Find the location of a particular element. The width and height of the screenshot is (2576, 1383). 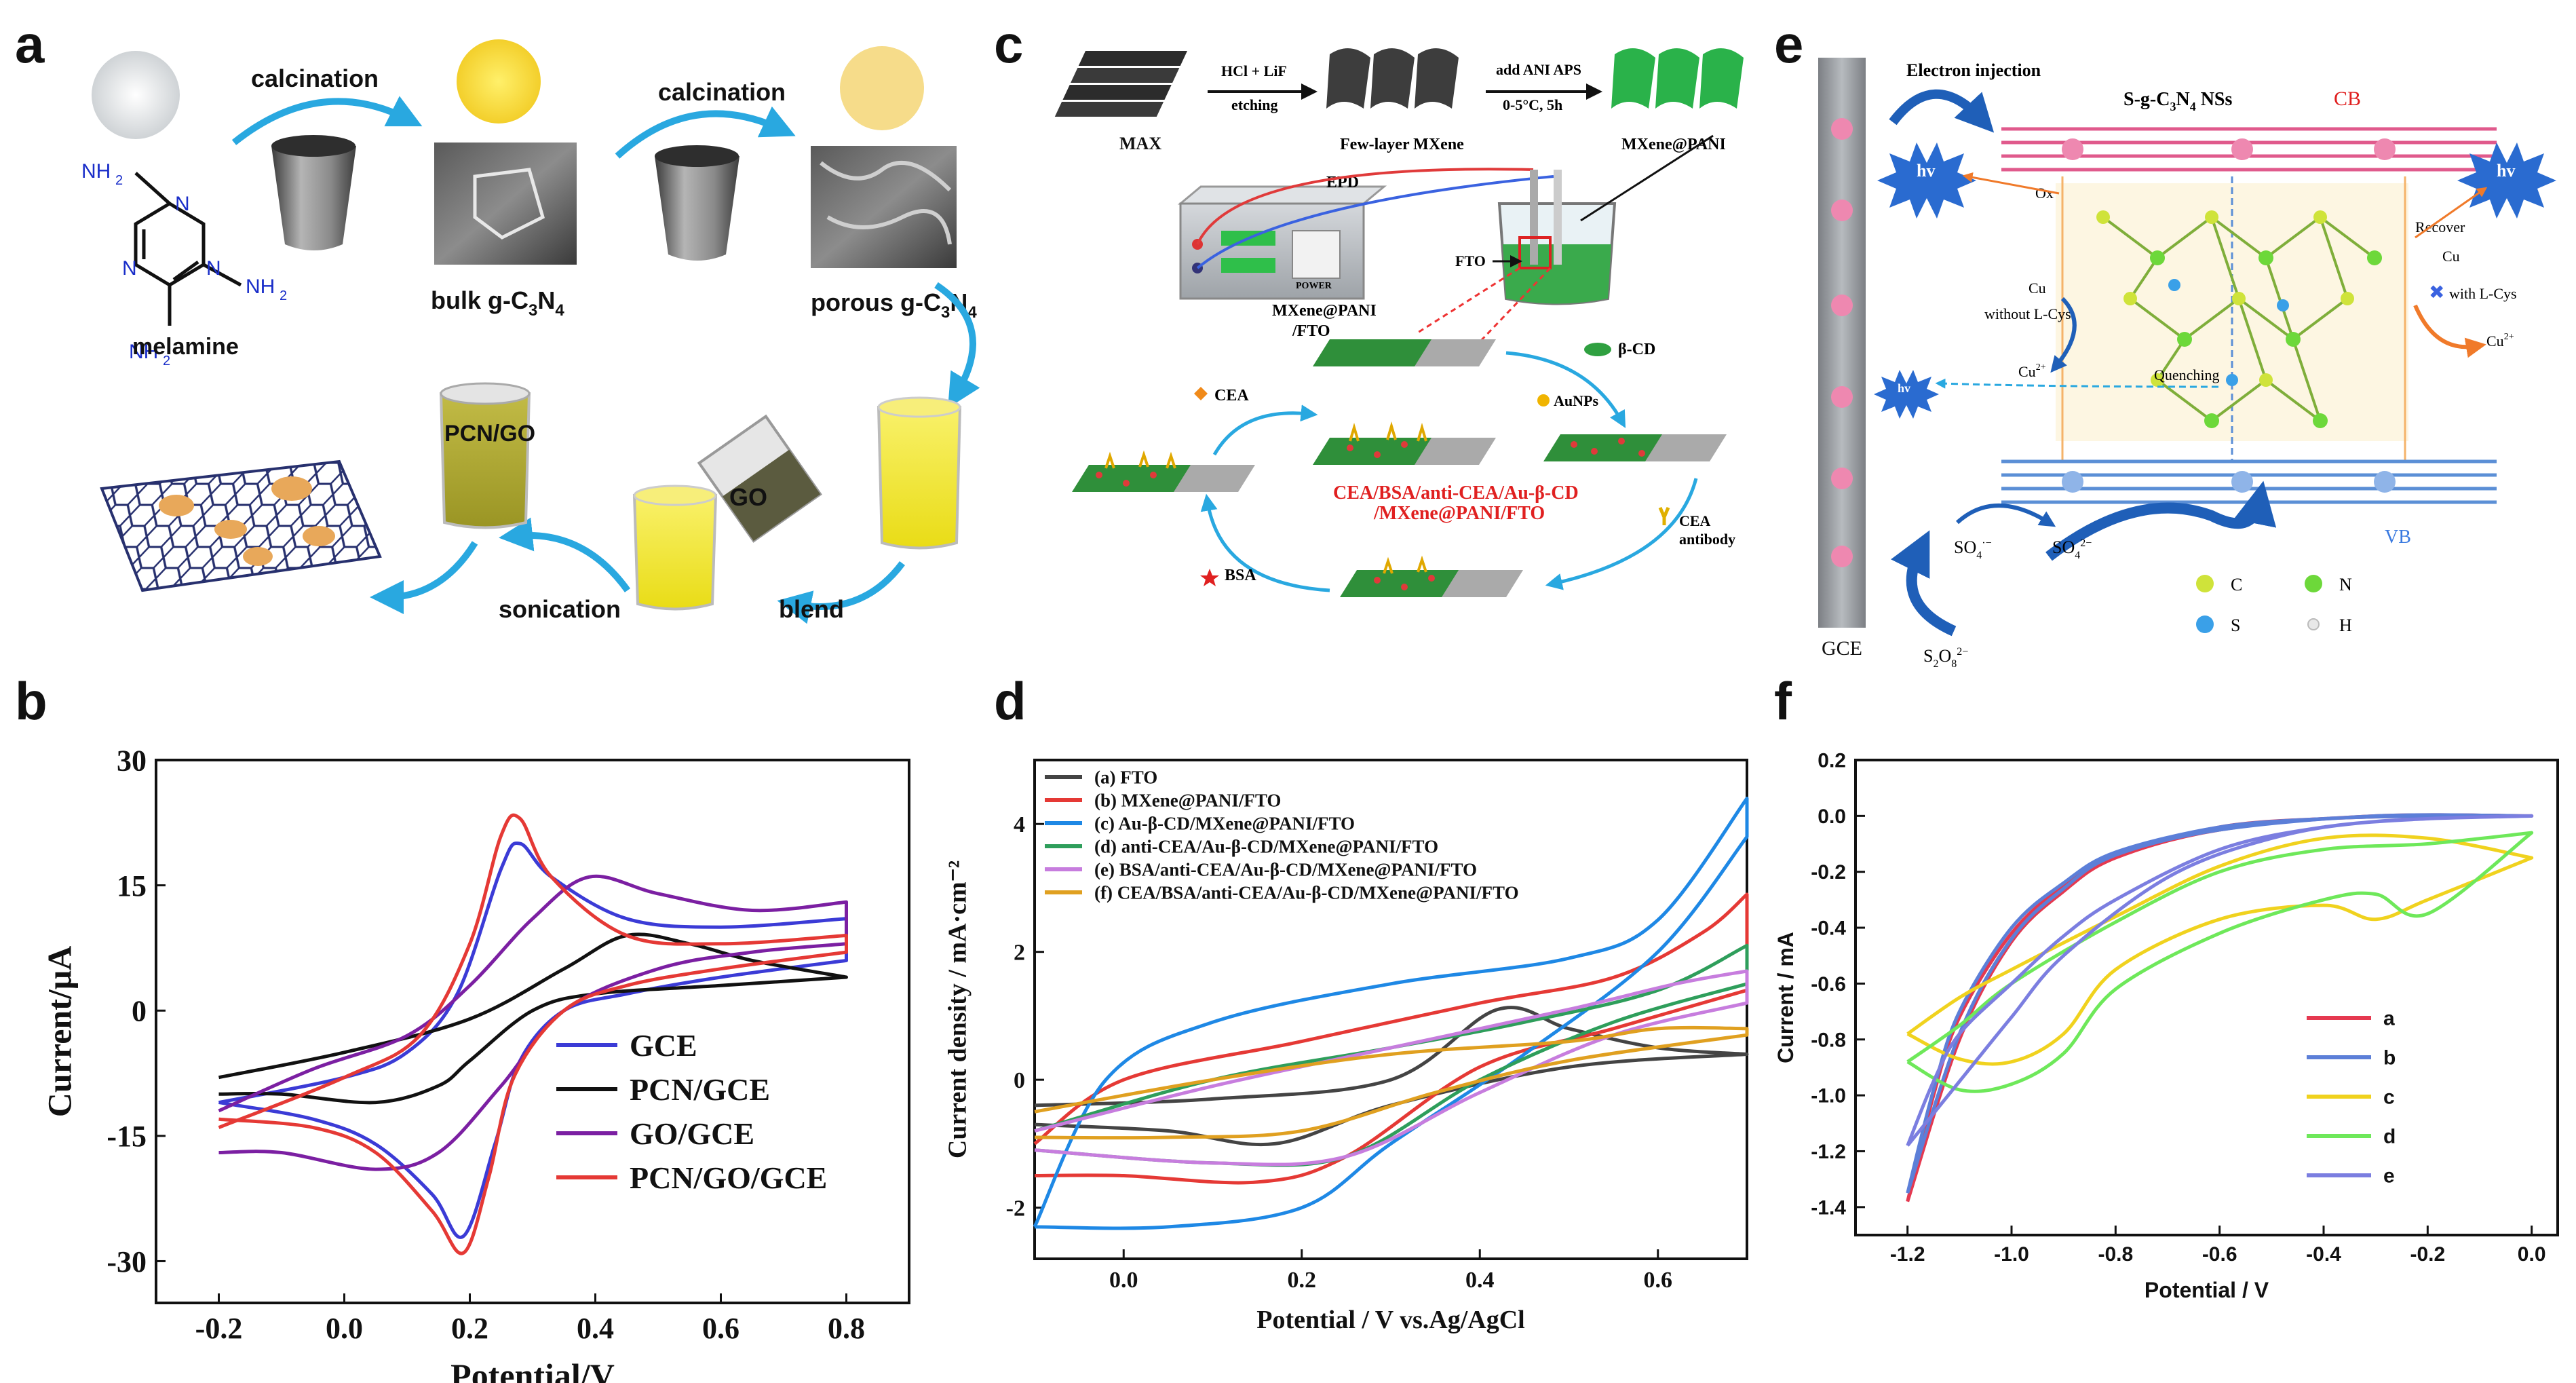

persulfate-arrow is located at coordinates (1924, 583).